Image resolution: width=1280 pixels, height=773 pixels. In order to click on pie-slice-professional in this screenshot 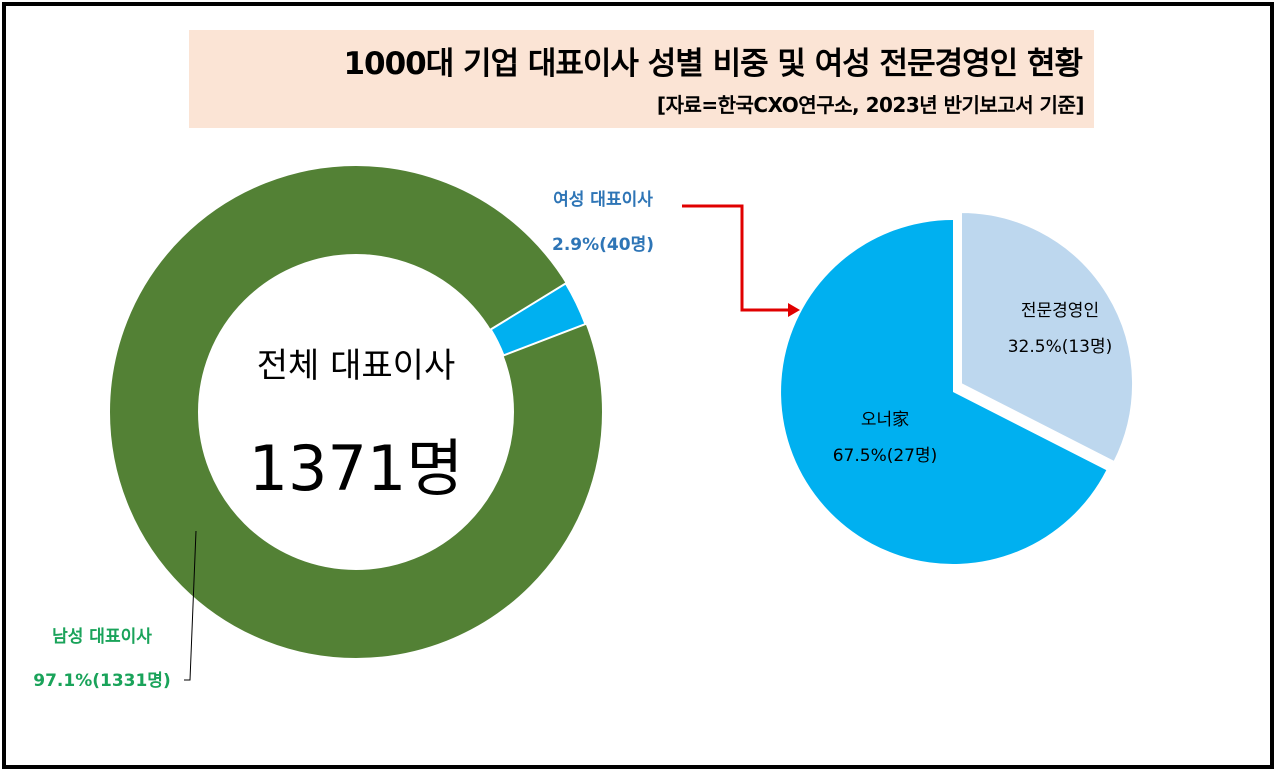, I will do `click(1047, 337)`.